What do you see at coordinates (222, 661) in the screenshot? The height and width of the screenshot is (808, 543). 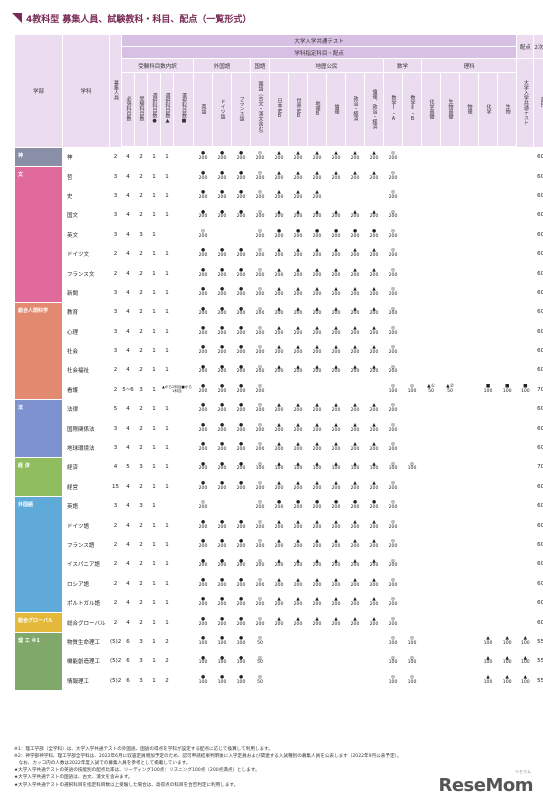 I see `score-cell: ● 100` at bounding box center [222, 661].